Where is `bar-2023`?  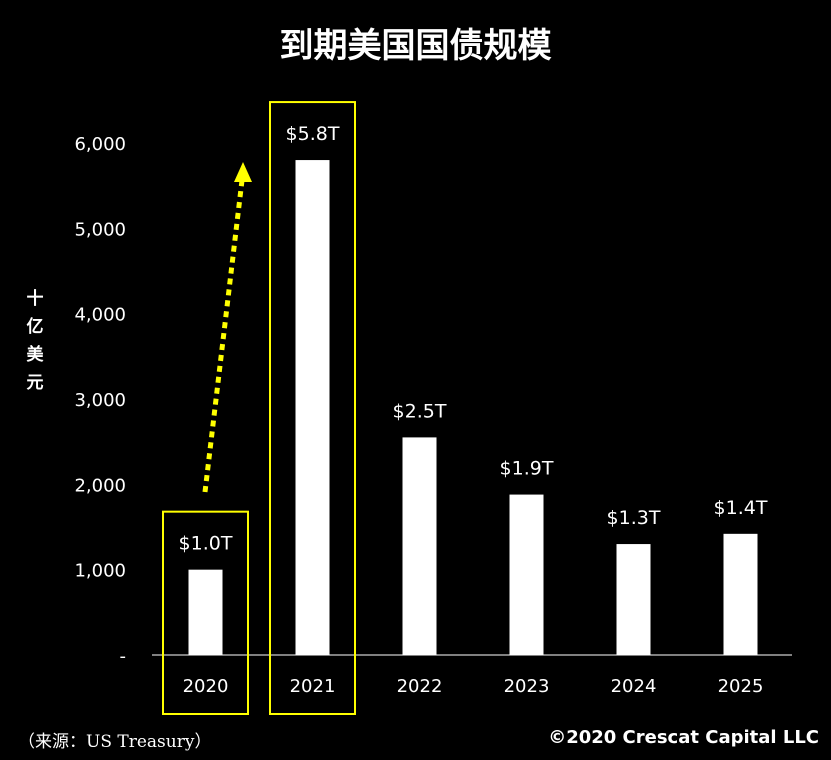
bar-2023 is located at coordinates (526, 574).